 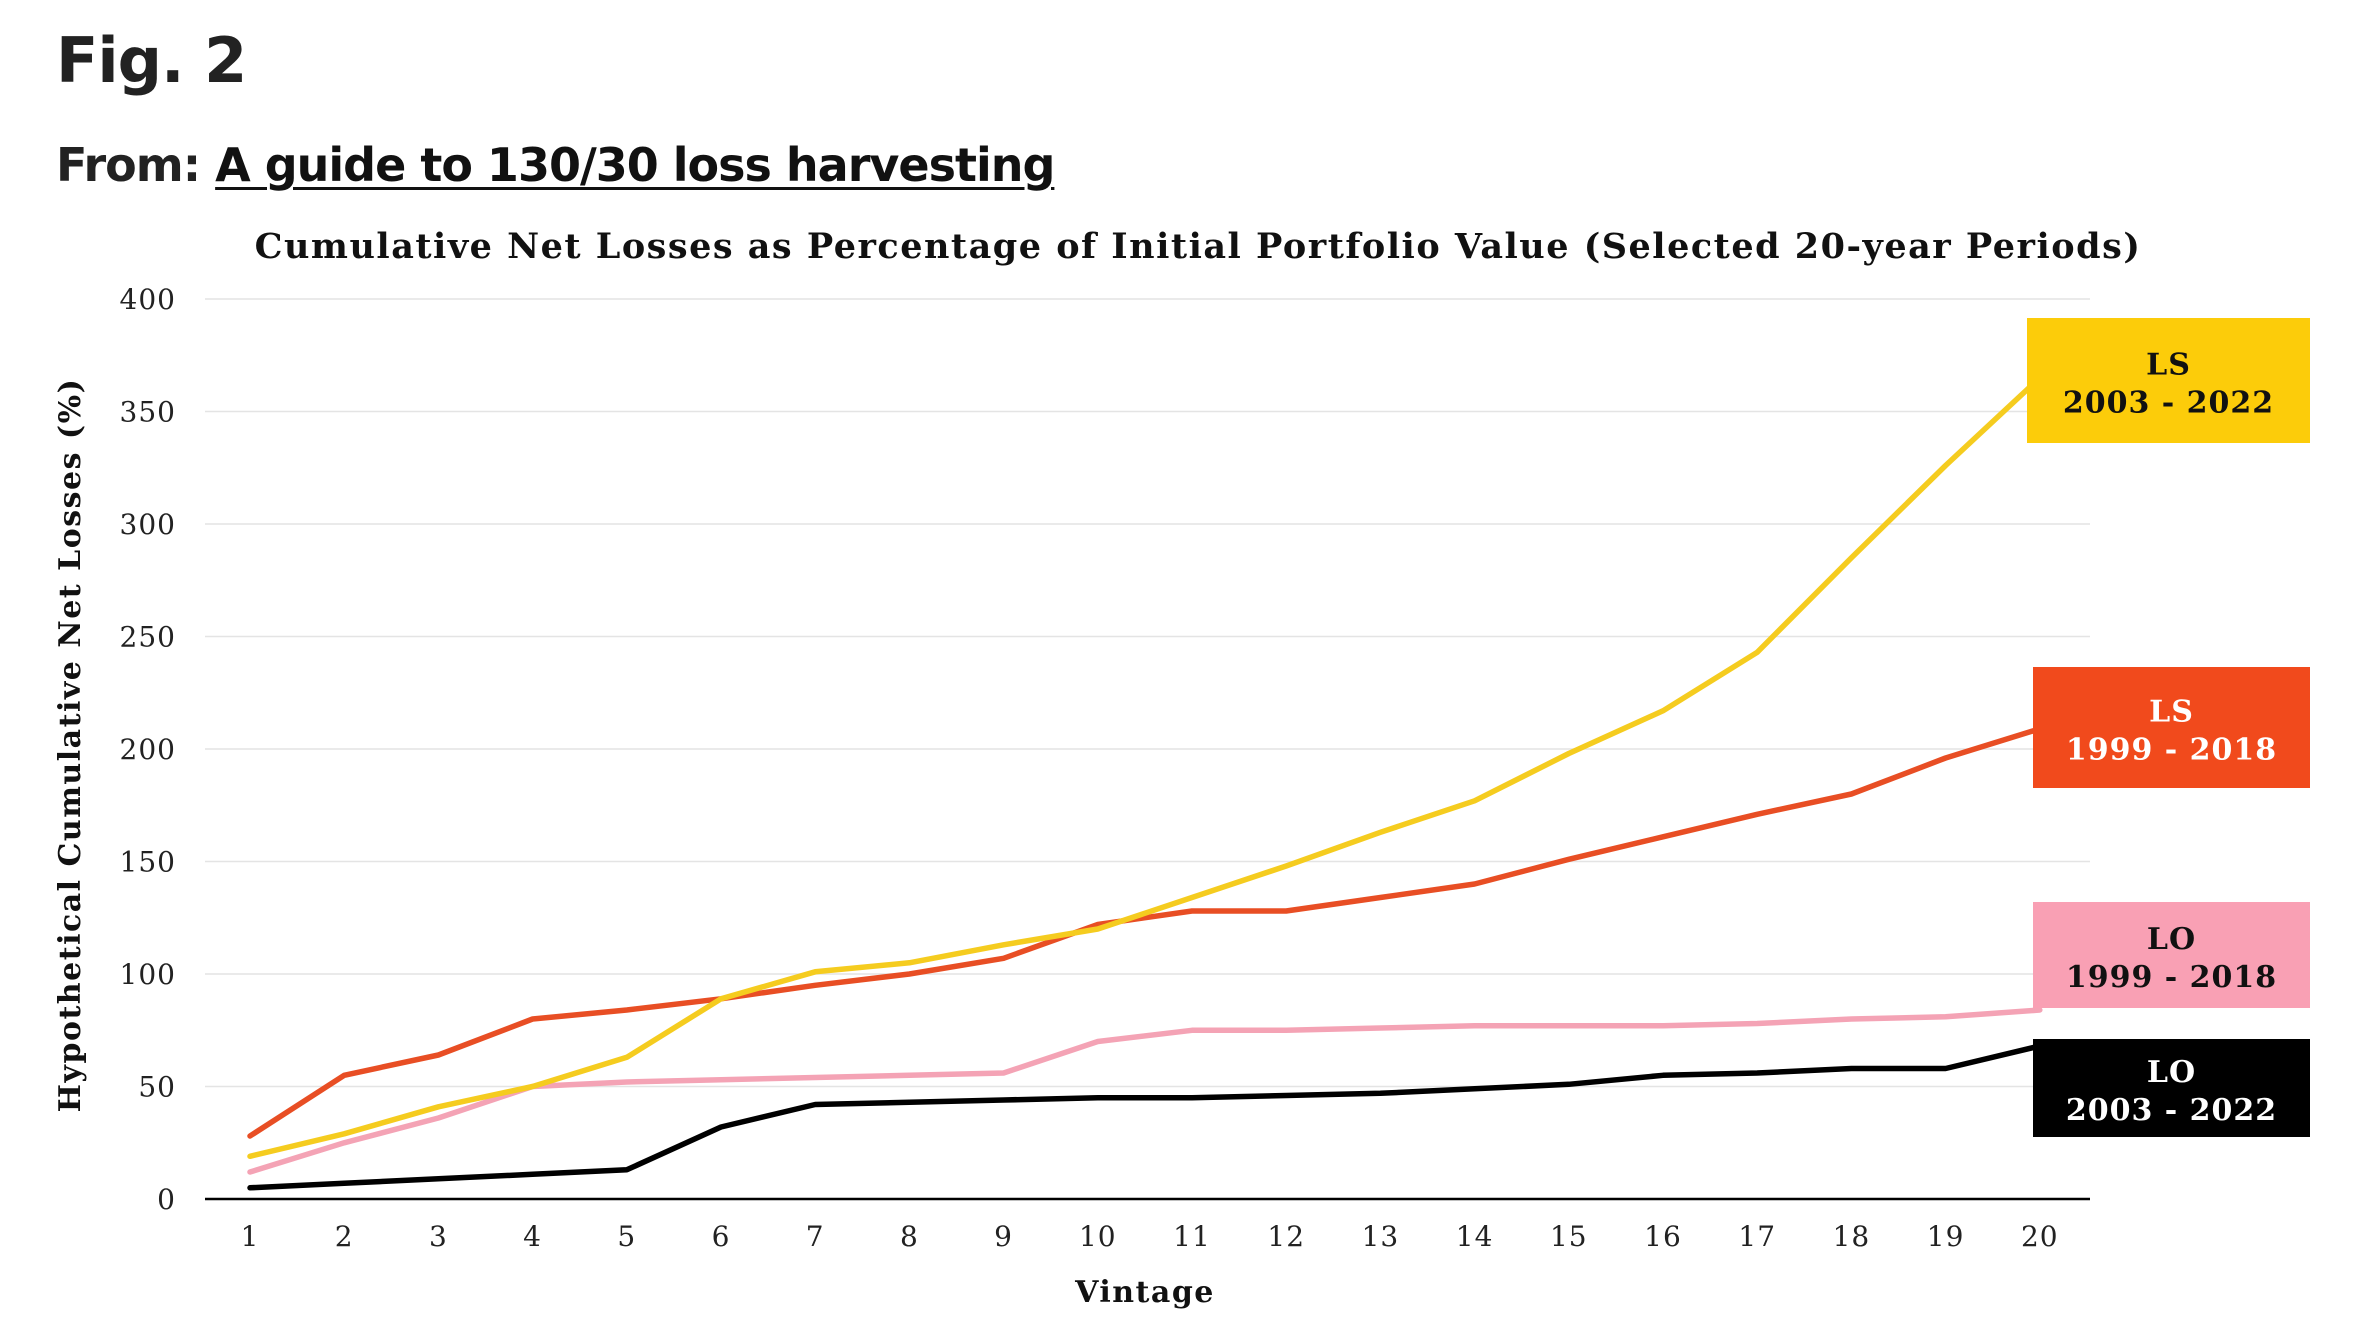 What do you see at coordinates (1569, 1236) in the screenshot?
I see `x-tick-label: 15` at bounding box center [1569, 1236].